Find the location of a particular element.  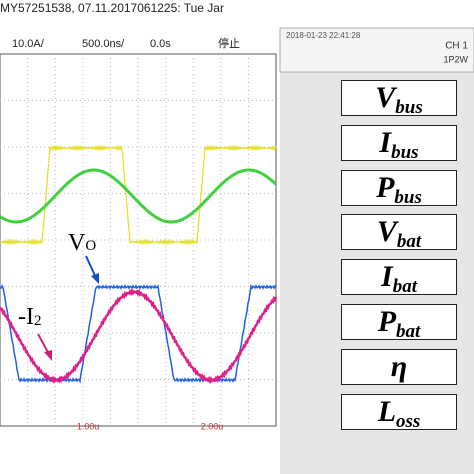

panel-channel: CH 1 is located at coordinates (456, 46).